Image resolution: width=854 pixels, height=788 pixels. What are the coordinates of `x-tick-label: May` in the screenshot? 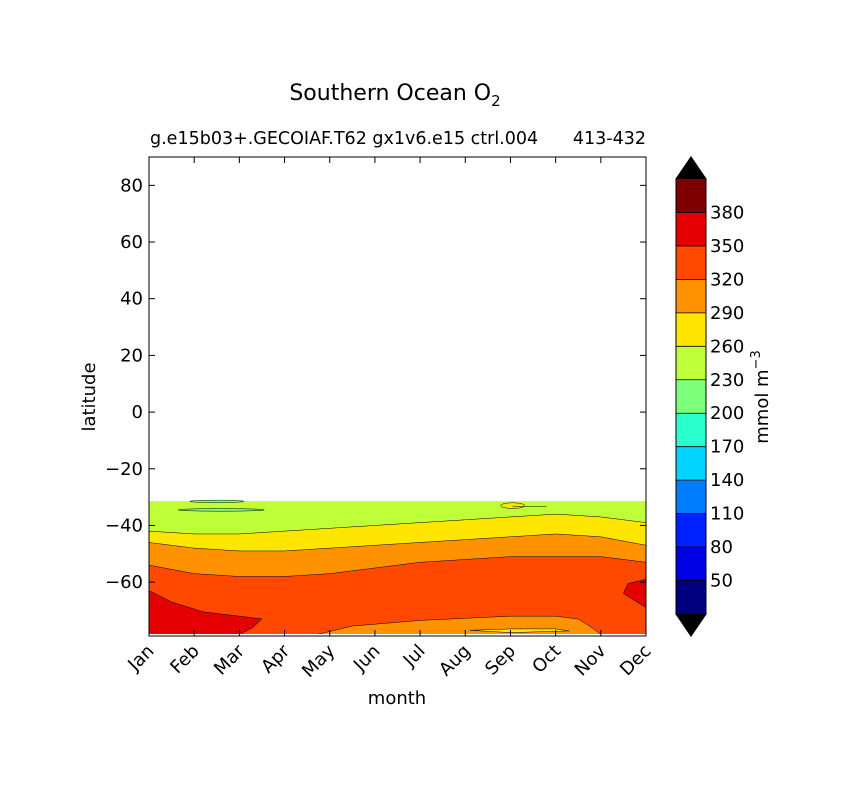 It's located at (318, 660).